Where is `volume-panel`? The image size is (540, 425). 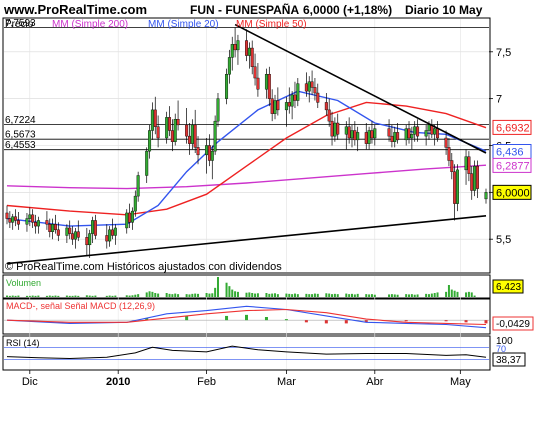 volume-panel is located at coordinates (246, 286).